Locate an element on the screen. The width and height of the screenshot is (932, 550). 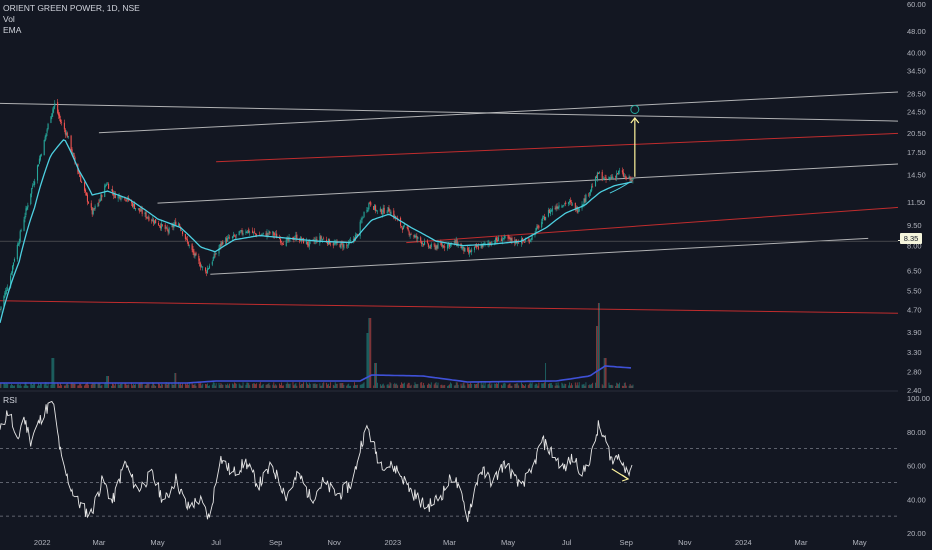
ema-legend-label: EMA is located at coordinates (12, 30).